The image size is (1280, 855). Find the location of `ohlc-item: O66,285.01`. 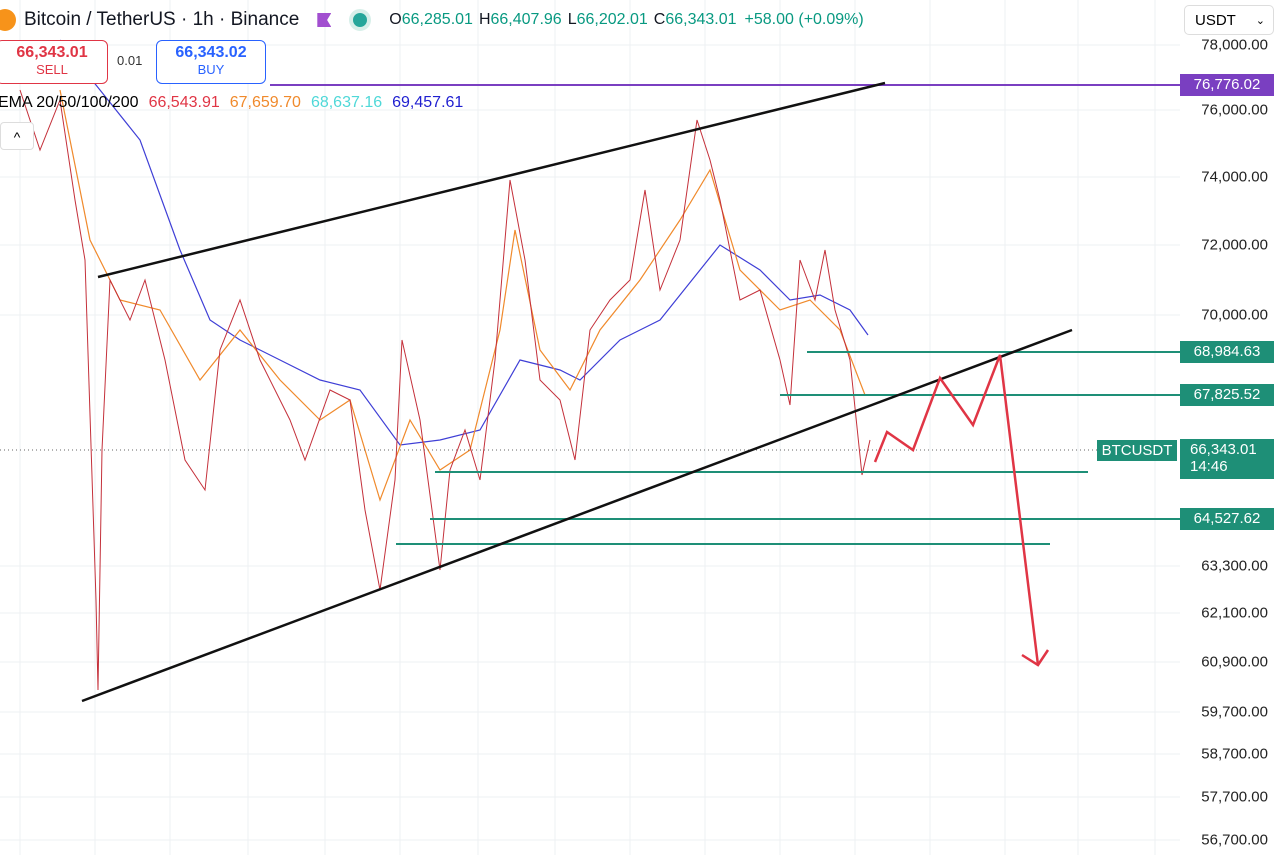

ohlc-item: O66,285.01 is located at coordinates (431, 20).